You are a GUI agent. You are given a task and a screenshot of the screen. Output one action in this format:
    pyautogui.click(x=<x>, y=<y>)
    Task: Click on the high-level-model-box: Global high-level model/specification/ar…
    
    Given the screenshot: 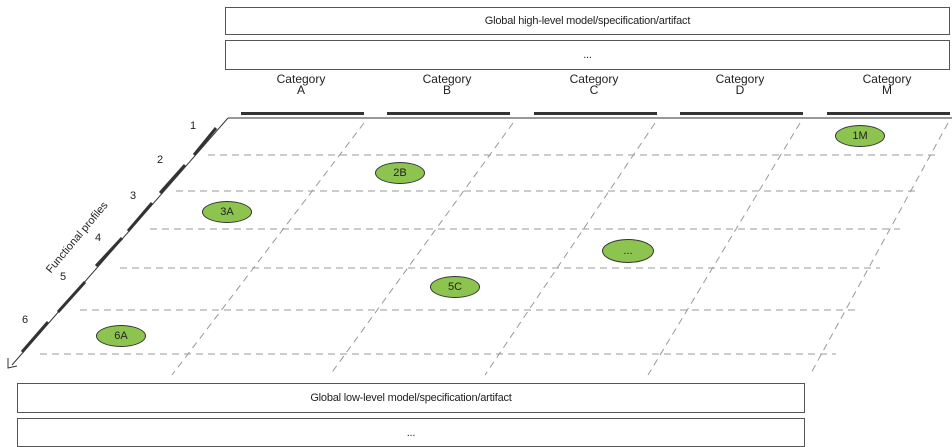 What is the action you would take?
    pyautogui.click(x=587, y=21)
    